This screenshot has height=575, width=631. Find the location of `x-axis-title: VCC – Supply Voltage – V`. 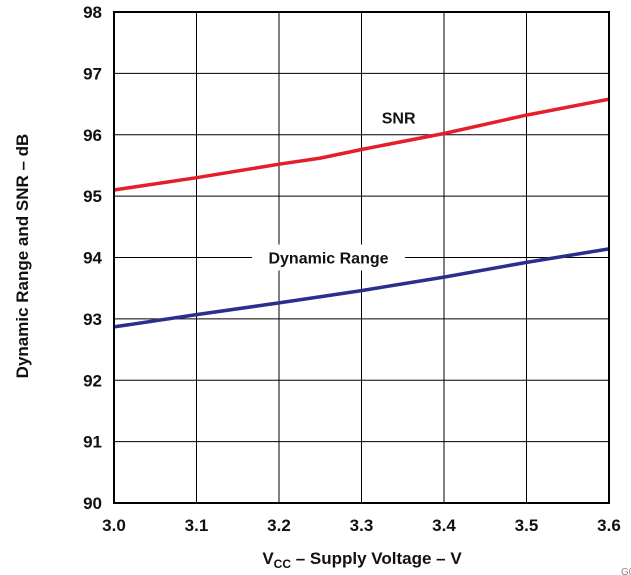

x-axis-title: VCC – Supply Voltage – V is located at coordinates (362, 560).